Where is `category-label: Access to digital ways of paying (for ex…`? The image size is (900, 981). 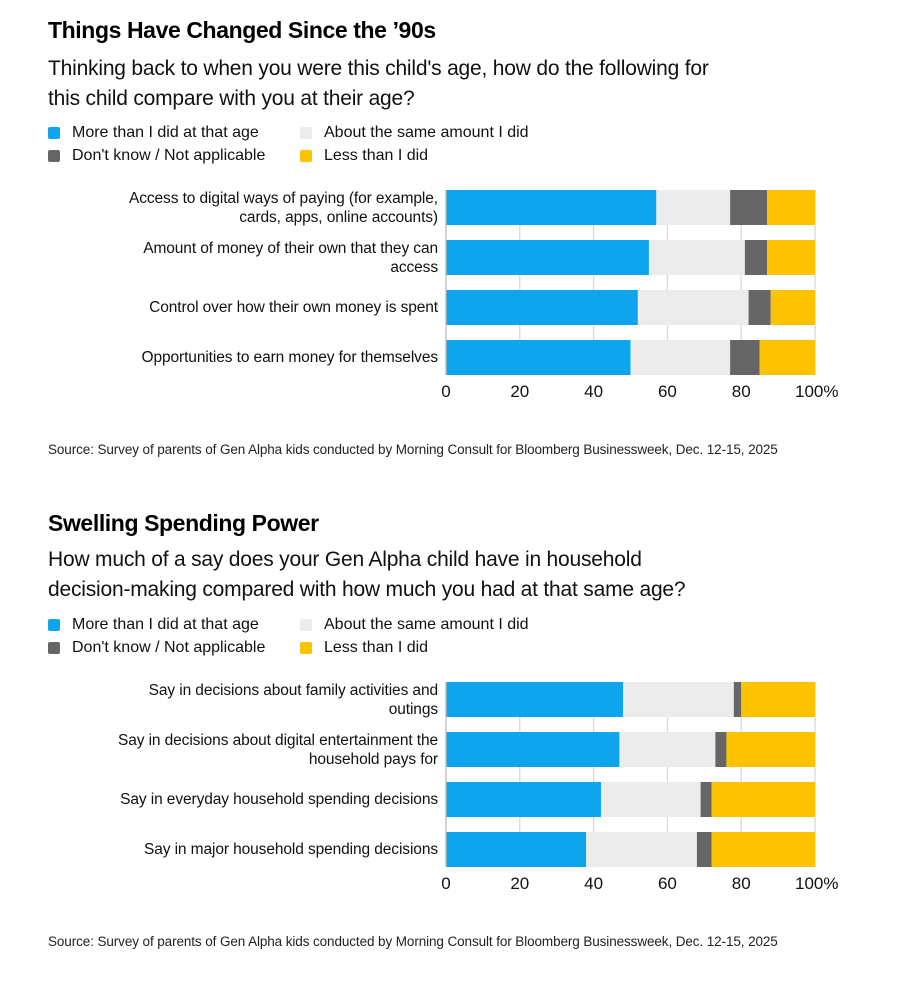
category-label: Access to digital ways of paying (for ex… is located at coordinates (248, 208).